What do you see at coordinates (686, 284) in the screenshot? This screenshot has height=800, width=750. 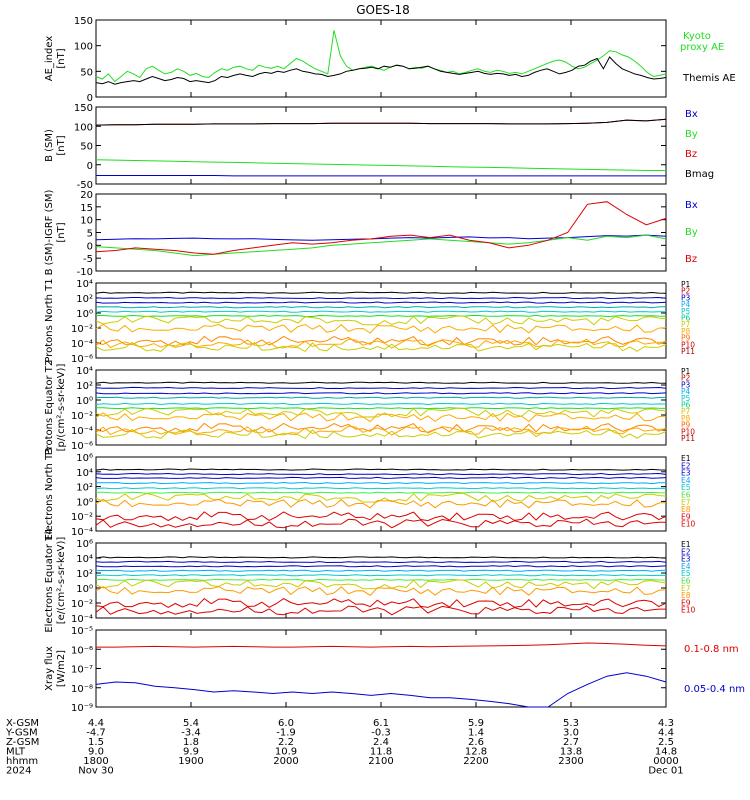 I see `legend-item: P1` at bounding box center [686, 284].